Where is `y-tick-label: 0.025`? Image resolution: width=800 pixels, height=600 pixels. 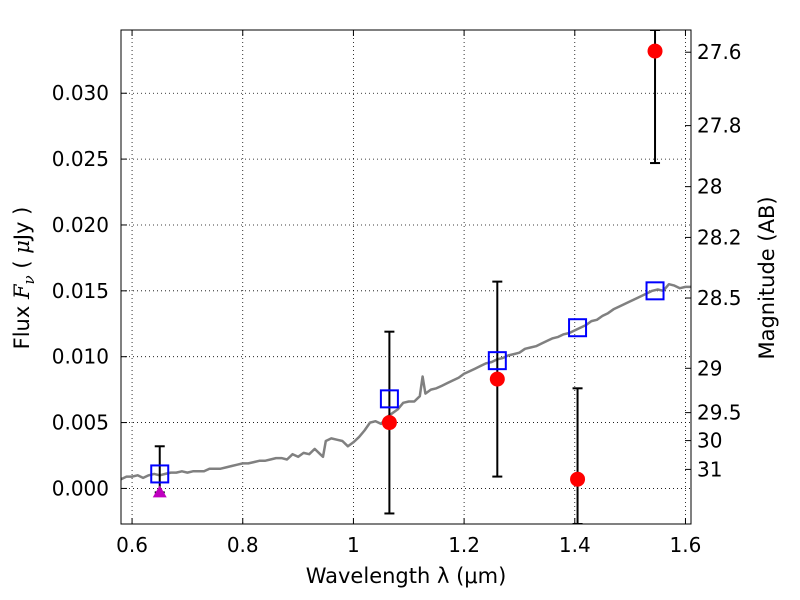 y-tick-label: 0.025 is located at coordinates (80, 159).